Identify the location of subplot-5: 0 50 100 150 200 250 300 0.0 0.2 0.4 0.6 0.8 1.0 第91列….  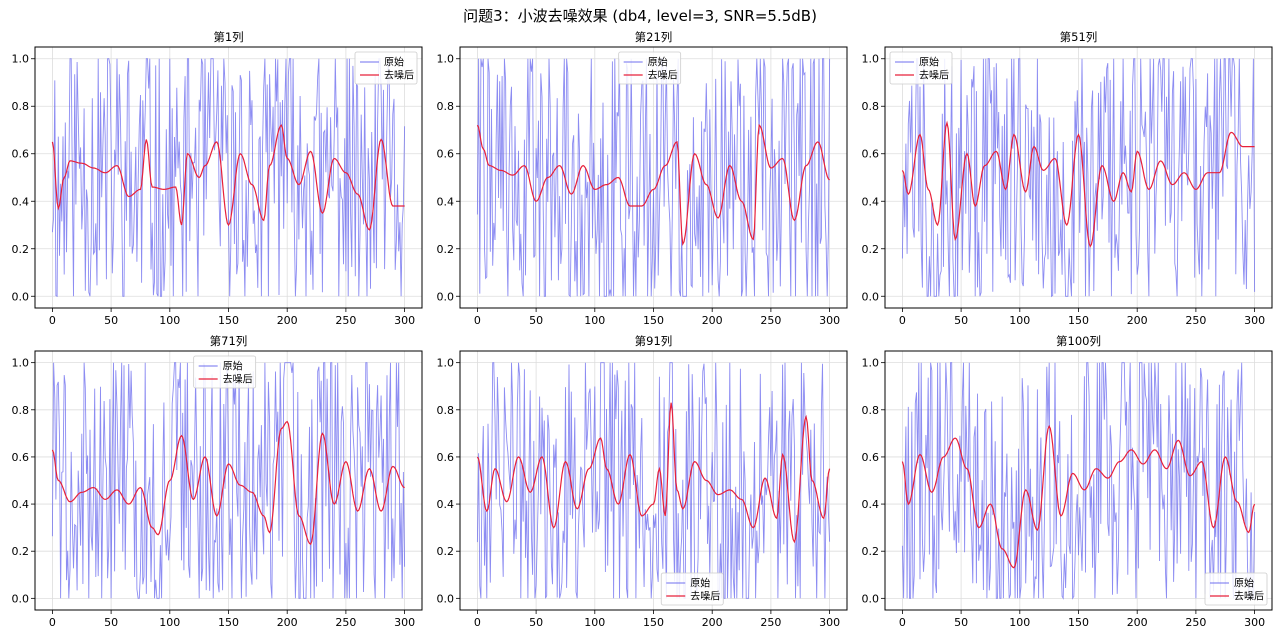
(642, 481).